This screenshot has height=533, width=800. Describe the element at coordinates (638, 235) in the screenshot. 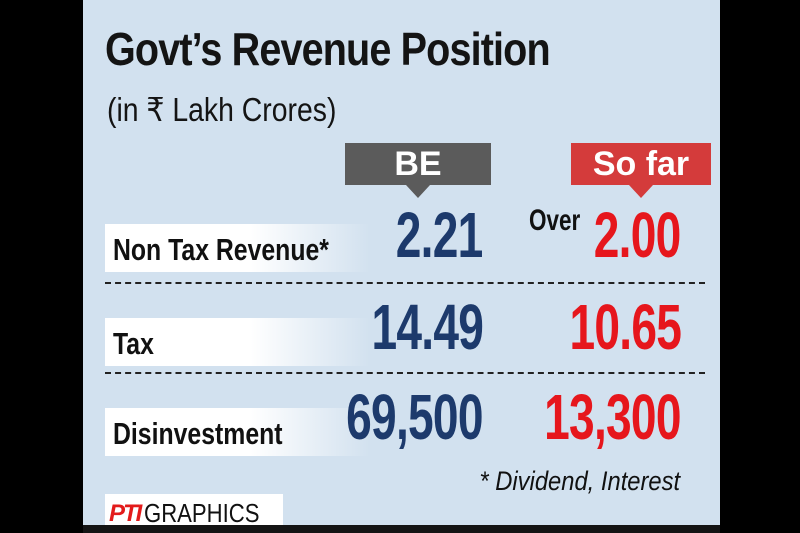

I see `so-far-value-non-tax-revenue: 2.00` at that location.